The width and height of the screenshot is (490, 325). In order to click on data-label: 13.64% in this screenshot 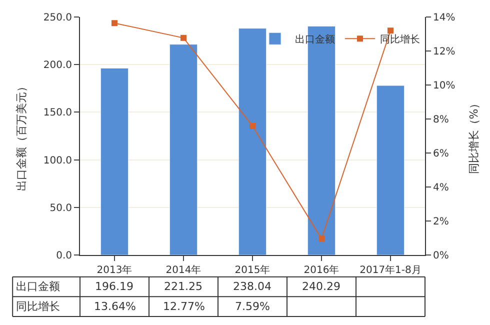, I will do `click(115, 306)`.